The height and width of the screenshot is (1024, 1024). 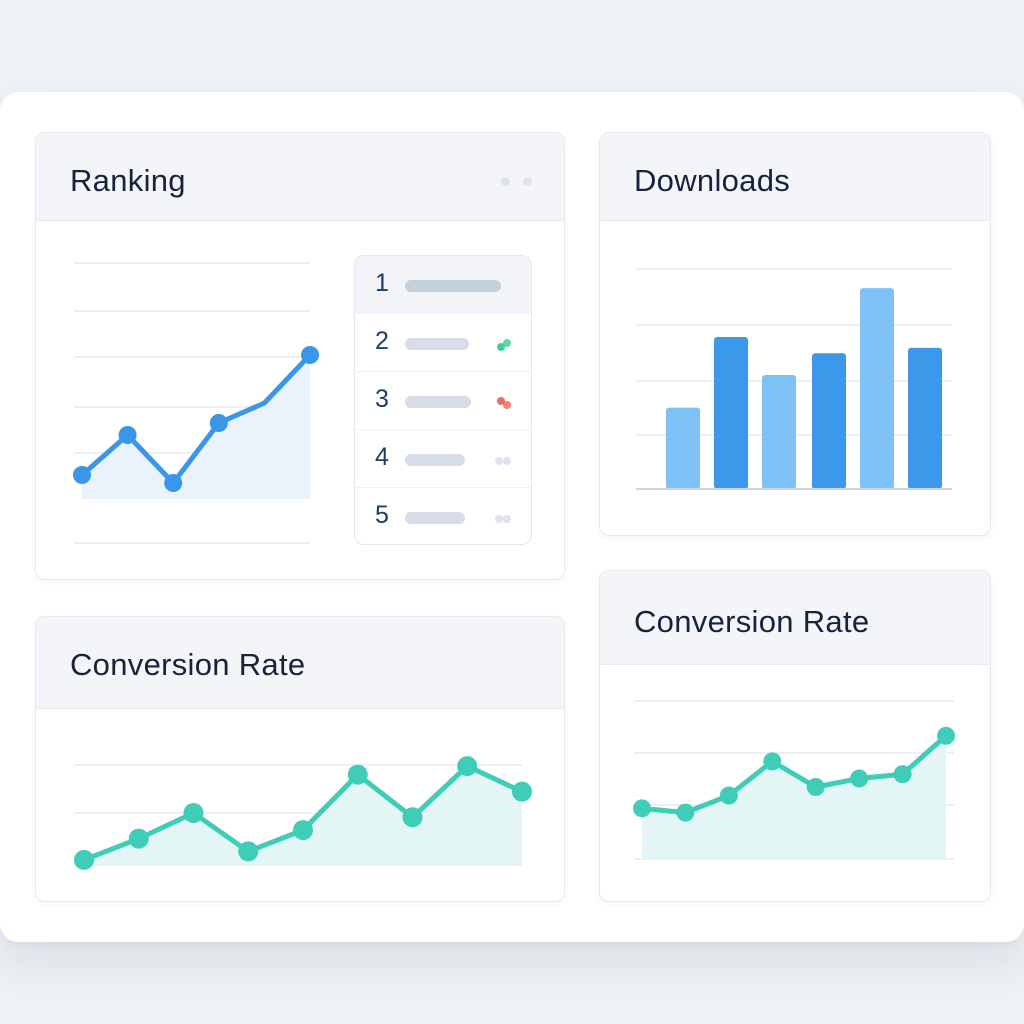 I want to click on conversion-rate-right-chart, so click(x=794, y=780).